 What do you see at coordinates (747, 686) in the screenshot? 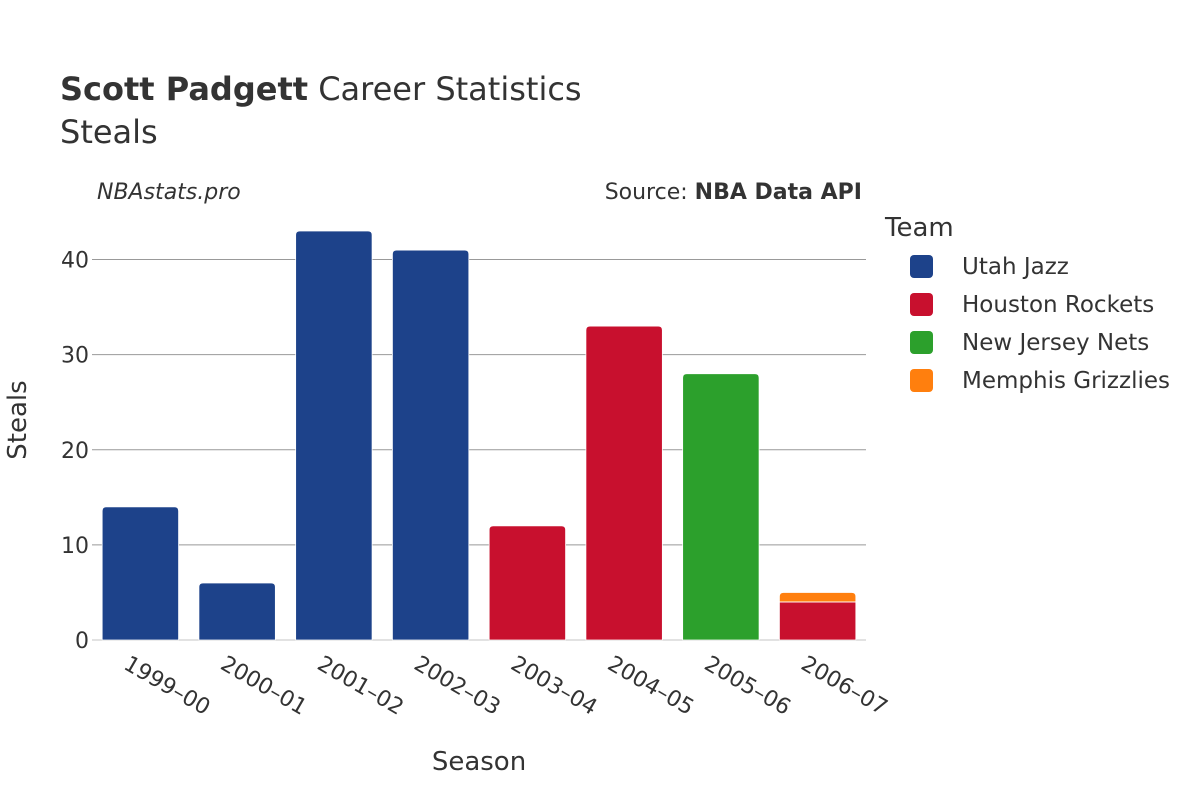
I see `x-tick-label: 2005–06` at bounding box center [747, 686].